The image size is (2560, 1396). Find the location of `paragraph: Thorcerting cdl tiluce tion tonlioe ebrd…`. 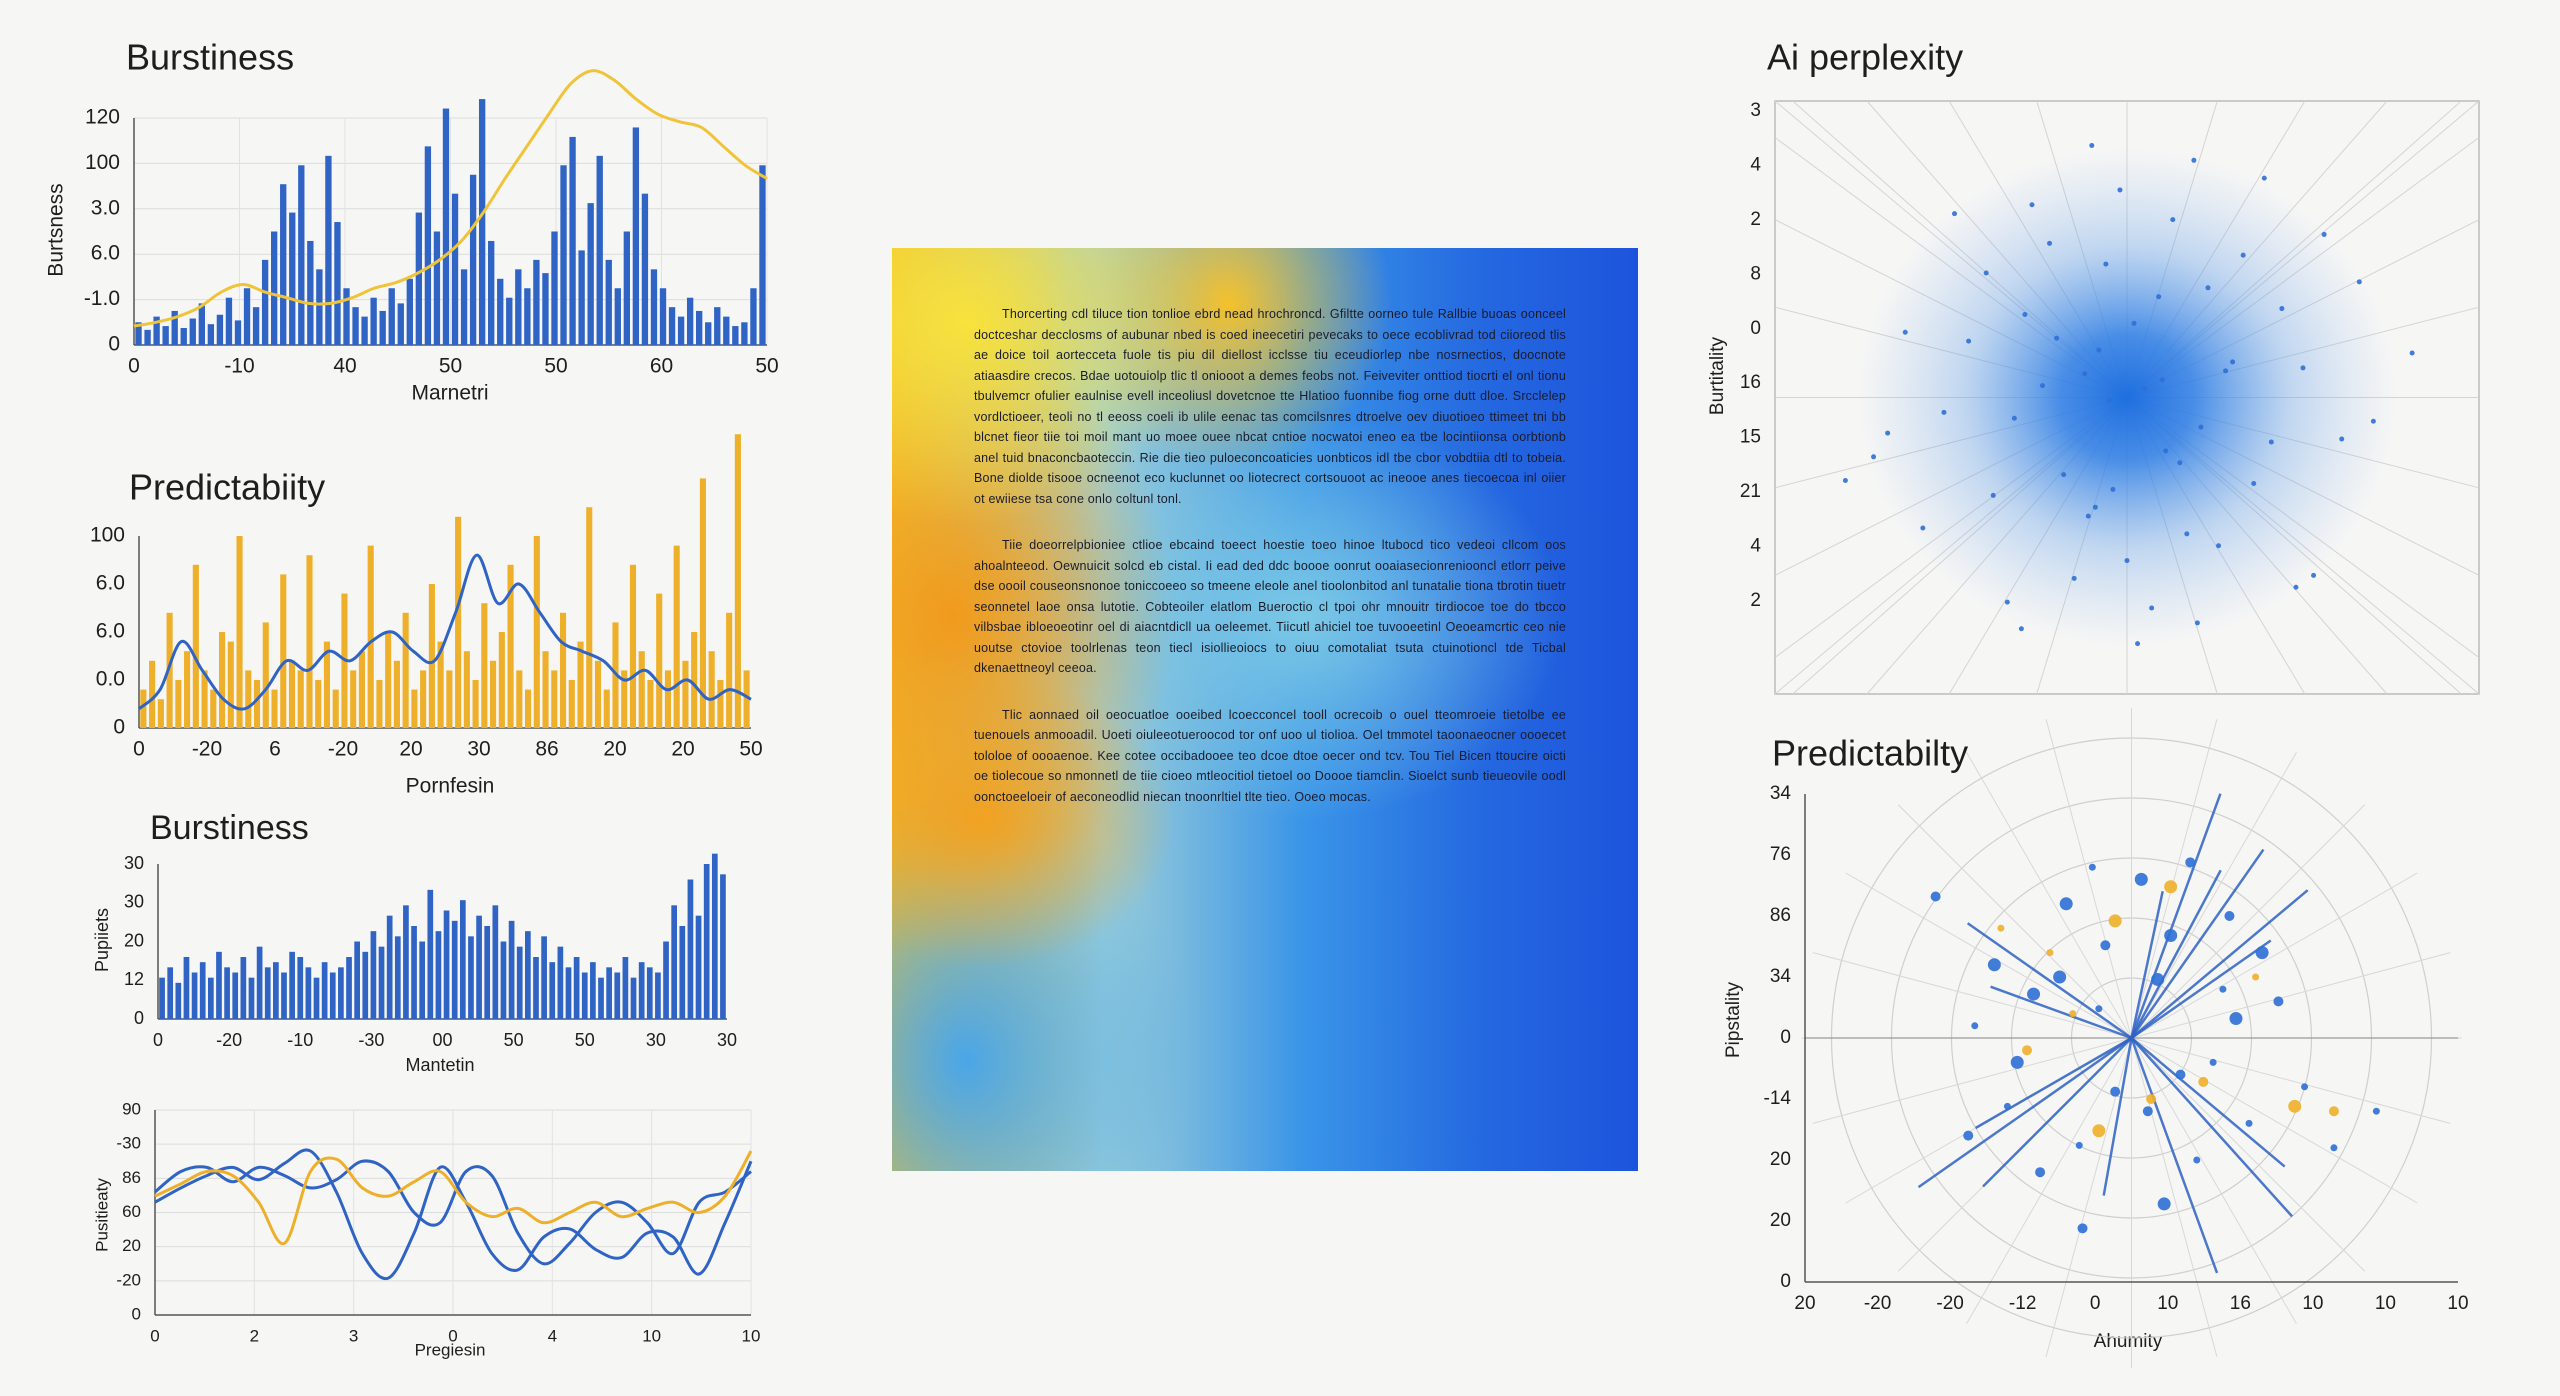

paragraph: Thorcerting cdl tiluce tion tonlioe ebrd… is located at coordinates (1270, 406).